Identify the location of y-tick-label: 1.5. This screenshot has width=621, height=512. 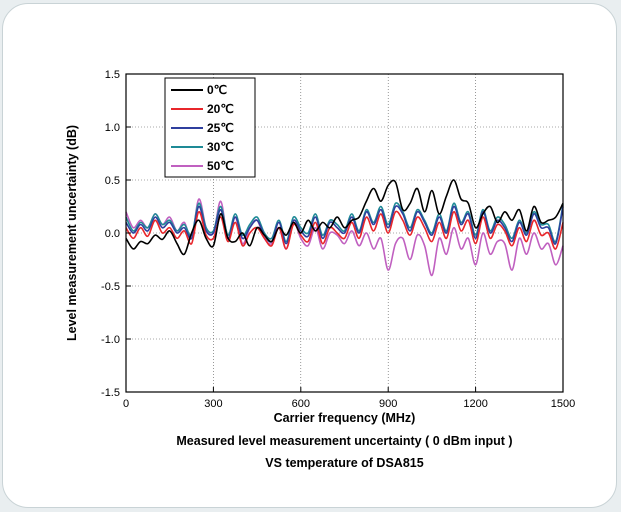
(112, 75).